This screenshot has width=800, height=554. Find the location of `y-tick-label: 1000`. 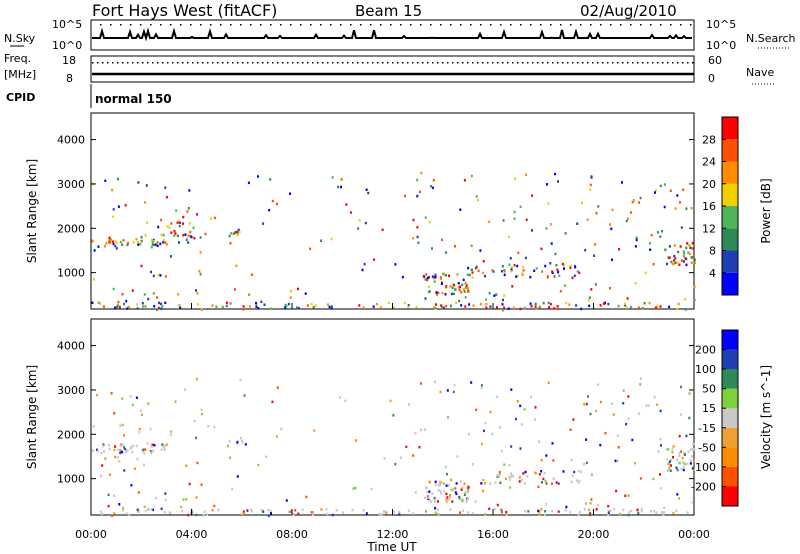

y-tick-label: 1000 is located at coordinates (71, 273).